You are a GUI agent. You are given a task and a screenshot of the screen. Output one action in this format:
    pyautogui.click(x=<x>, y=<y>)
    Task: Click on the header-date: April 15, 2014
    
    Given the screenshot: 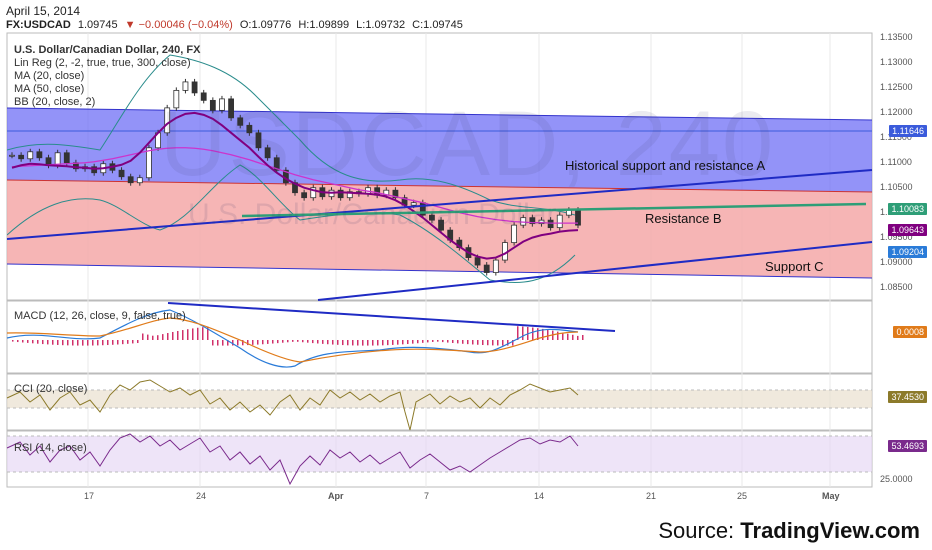 What is the action you would take?
    pyautogui.click(x=43, y=11)
    